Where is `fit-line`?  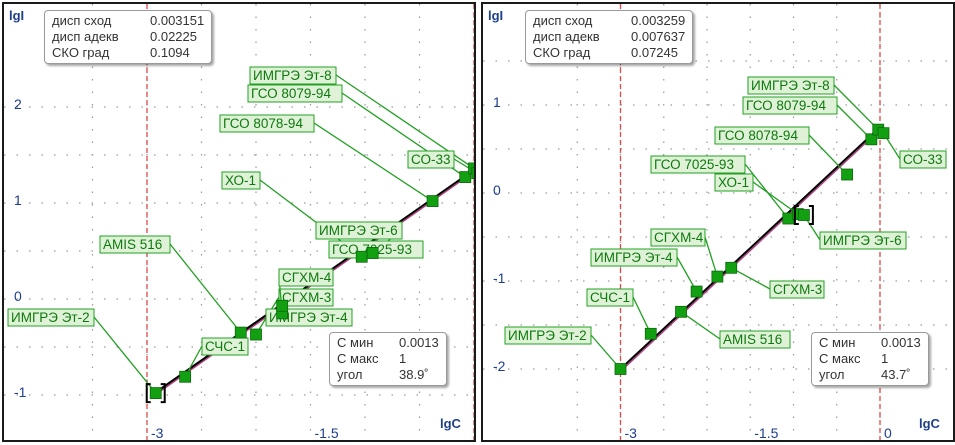
fit-line is located at coordinates (749, 249).